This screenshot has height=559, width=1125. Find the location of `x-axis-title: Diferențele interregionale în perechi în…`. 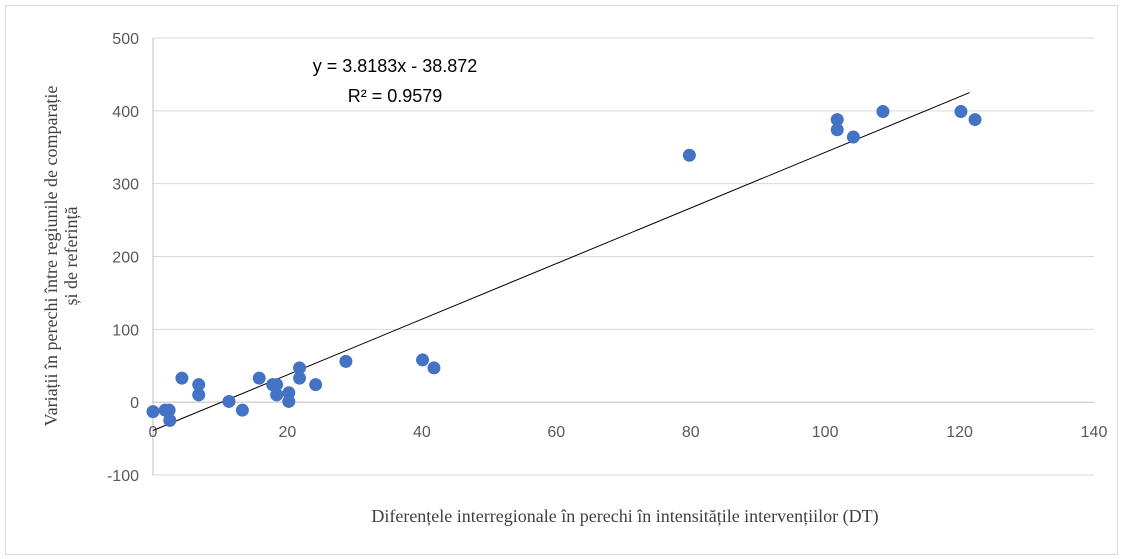

x-axis-title: Diferențele interregionale în perechi în… is located at coordinates (624, 516).